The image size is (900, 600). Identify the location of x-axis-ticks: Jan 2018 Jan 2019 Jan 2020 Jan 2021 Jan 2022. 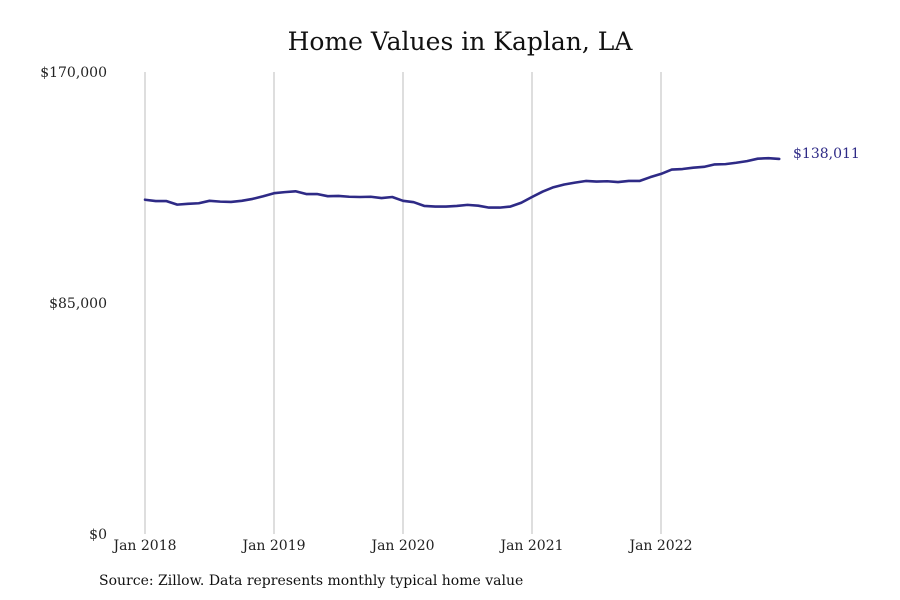
(401, 546).